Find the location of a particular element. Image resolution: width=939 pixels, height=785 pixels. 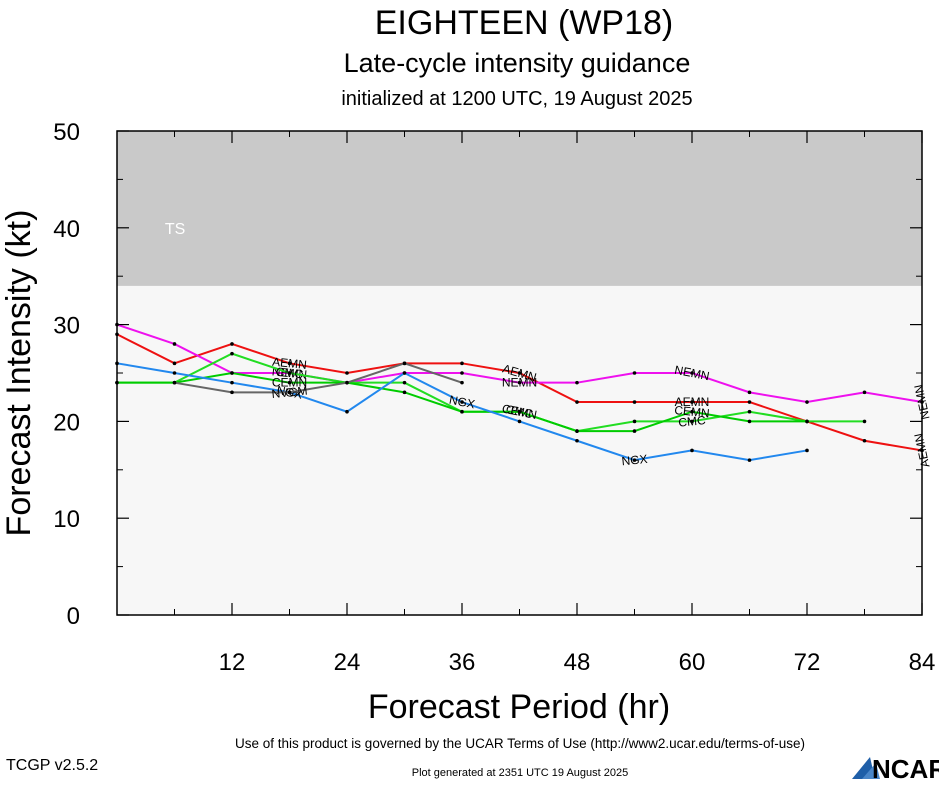

y-tick-label: 0 is located at coordinates (73, 616).